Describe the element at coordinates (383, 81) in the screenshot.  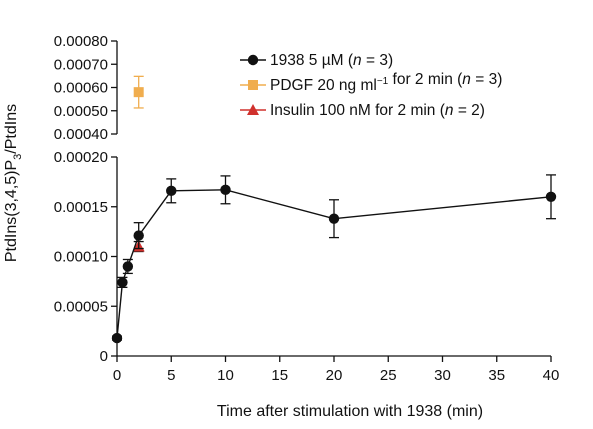
I see `legend-label-part: −1` at that location.